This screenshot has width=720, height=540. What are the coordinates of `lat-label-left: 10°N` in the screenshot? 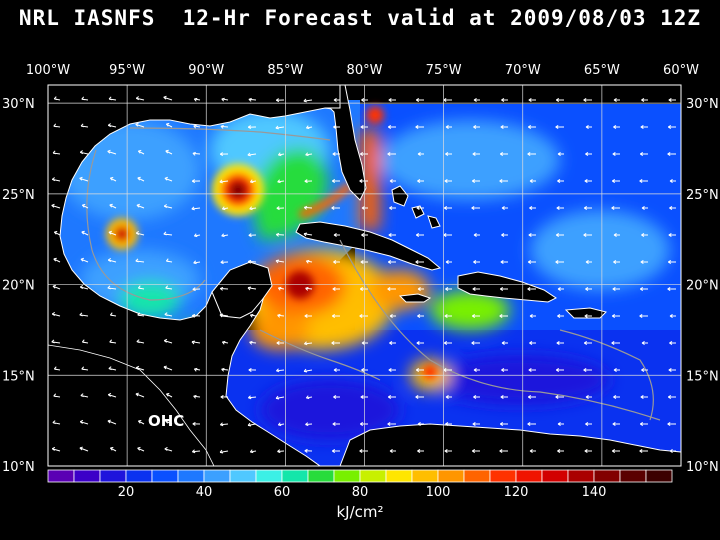 It's located at (18, 467).